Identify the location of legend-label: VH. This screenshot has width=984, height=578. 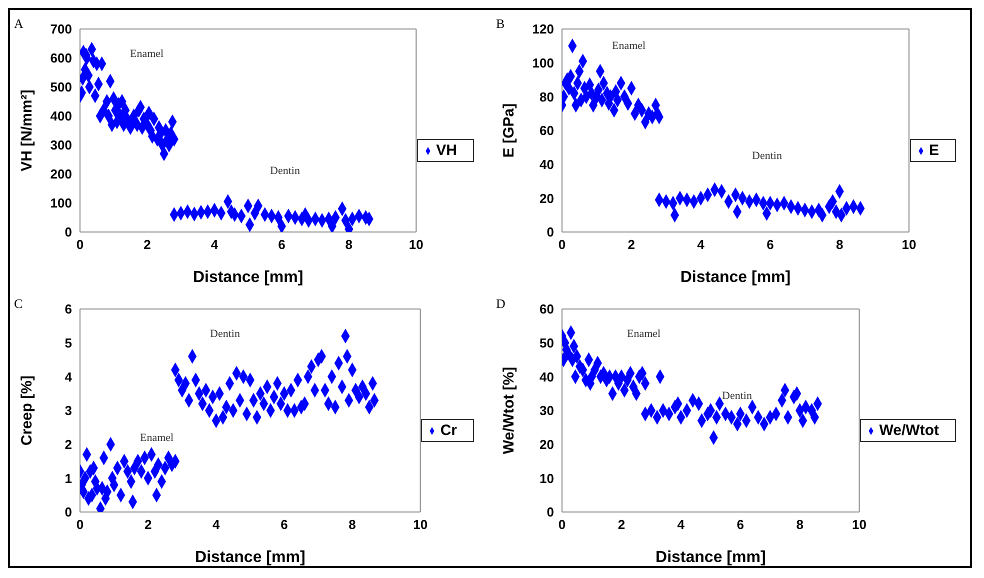
(446, 150).